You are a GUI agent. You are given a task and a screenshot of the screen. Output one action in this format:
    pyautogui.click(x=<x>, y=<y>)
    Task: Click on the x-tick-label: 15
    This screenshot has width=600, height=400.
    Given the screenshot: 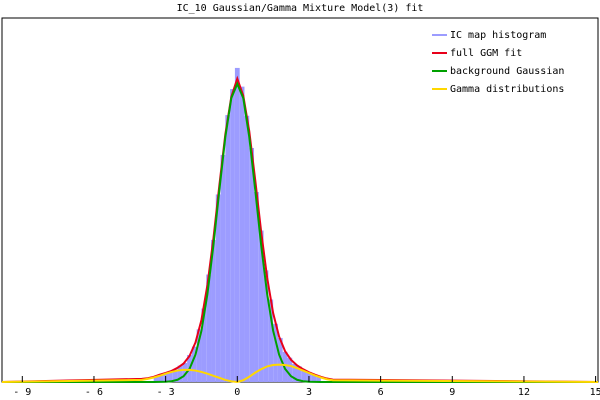 What is the action you would take?
    pyautogui.click(x=595, y=392)
    